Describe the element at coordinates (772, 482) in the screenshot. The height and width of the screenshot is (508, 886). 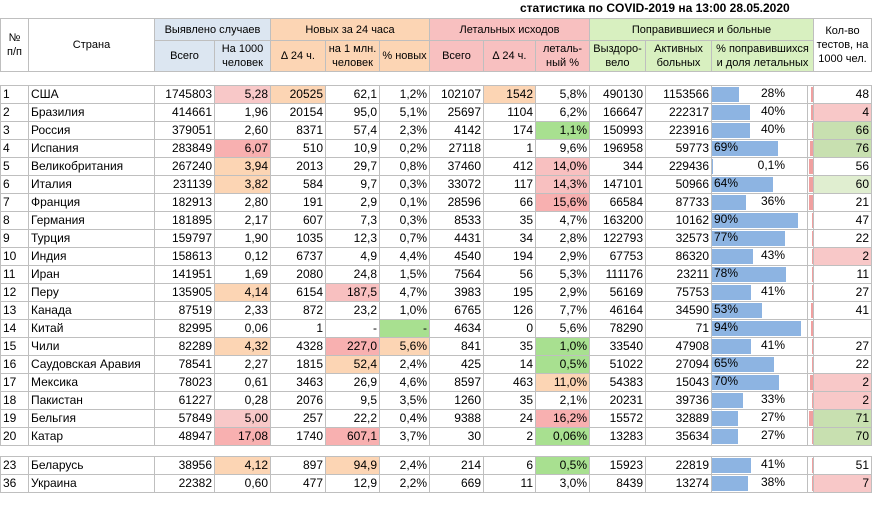
I see `recovered-pct-label: 38%` at that location.